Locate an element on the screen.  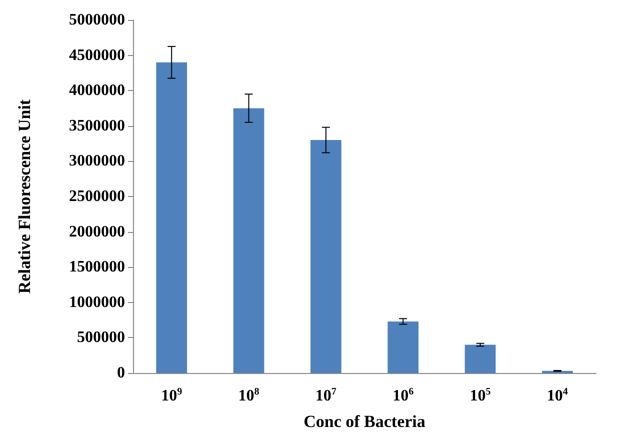
y-tick-label: 3500000 is located at coordinates (97, 125).